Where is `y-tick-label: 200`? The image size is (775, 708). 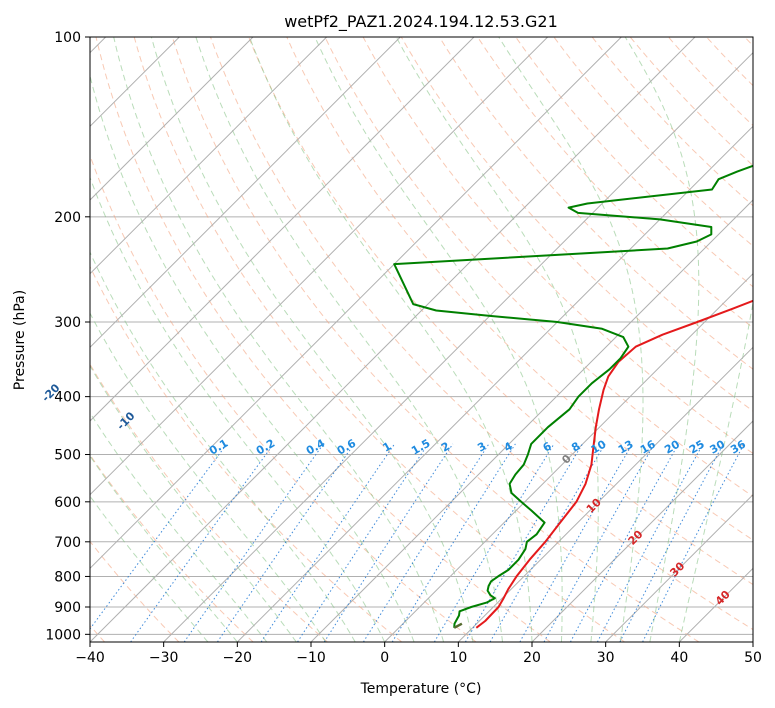
y-tick-label: 200 is located at coordinates (67, 218).